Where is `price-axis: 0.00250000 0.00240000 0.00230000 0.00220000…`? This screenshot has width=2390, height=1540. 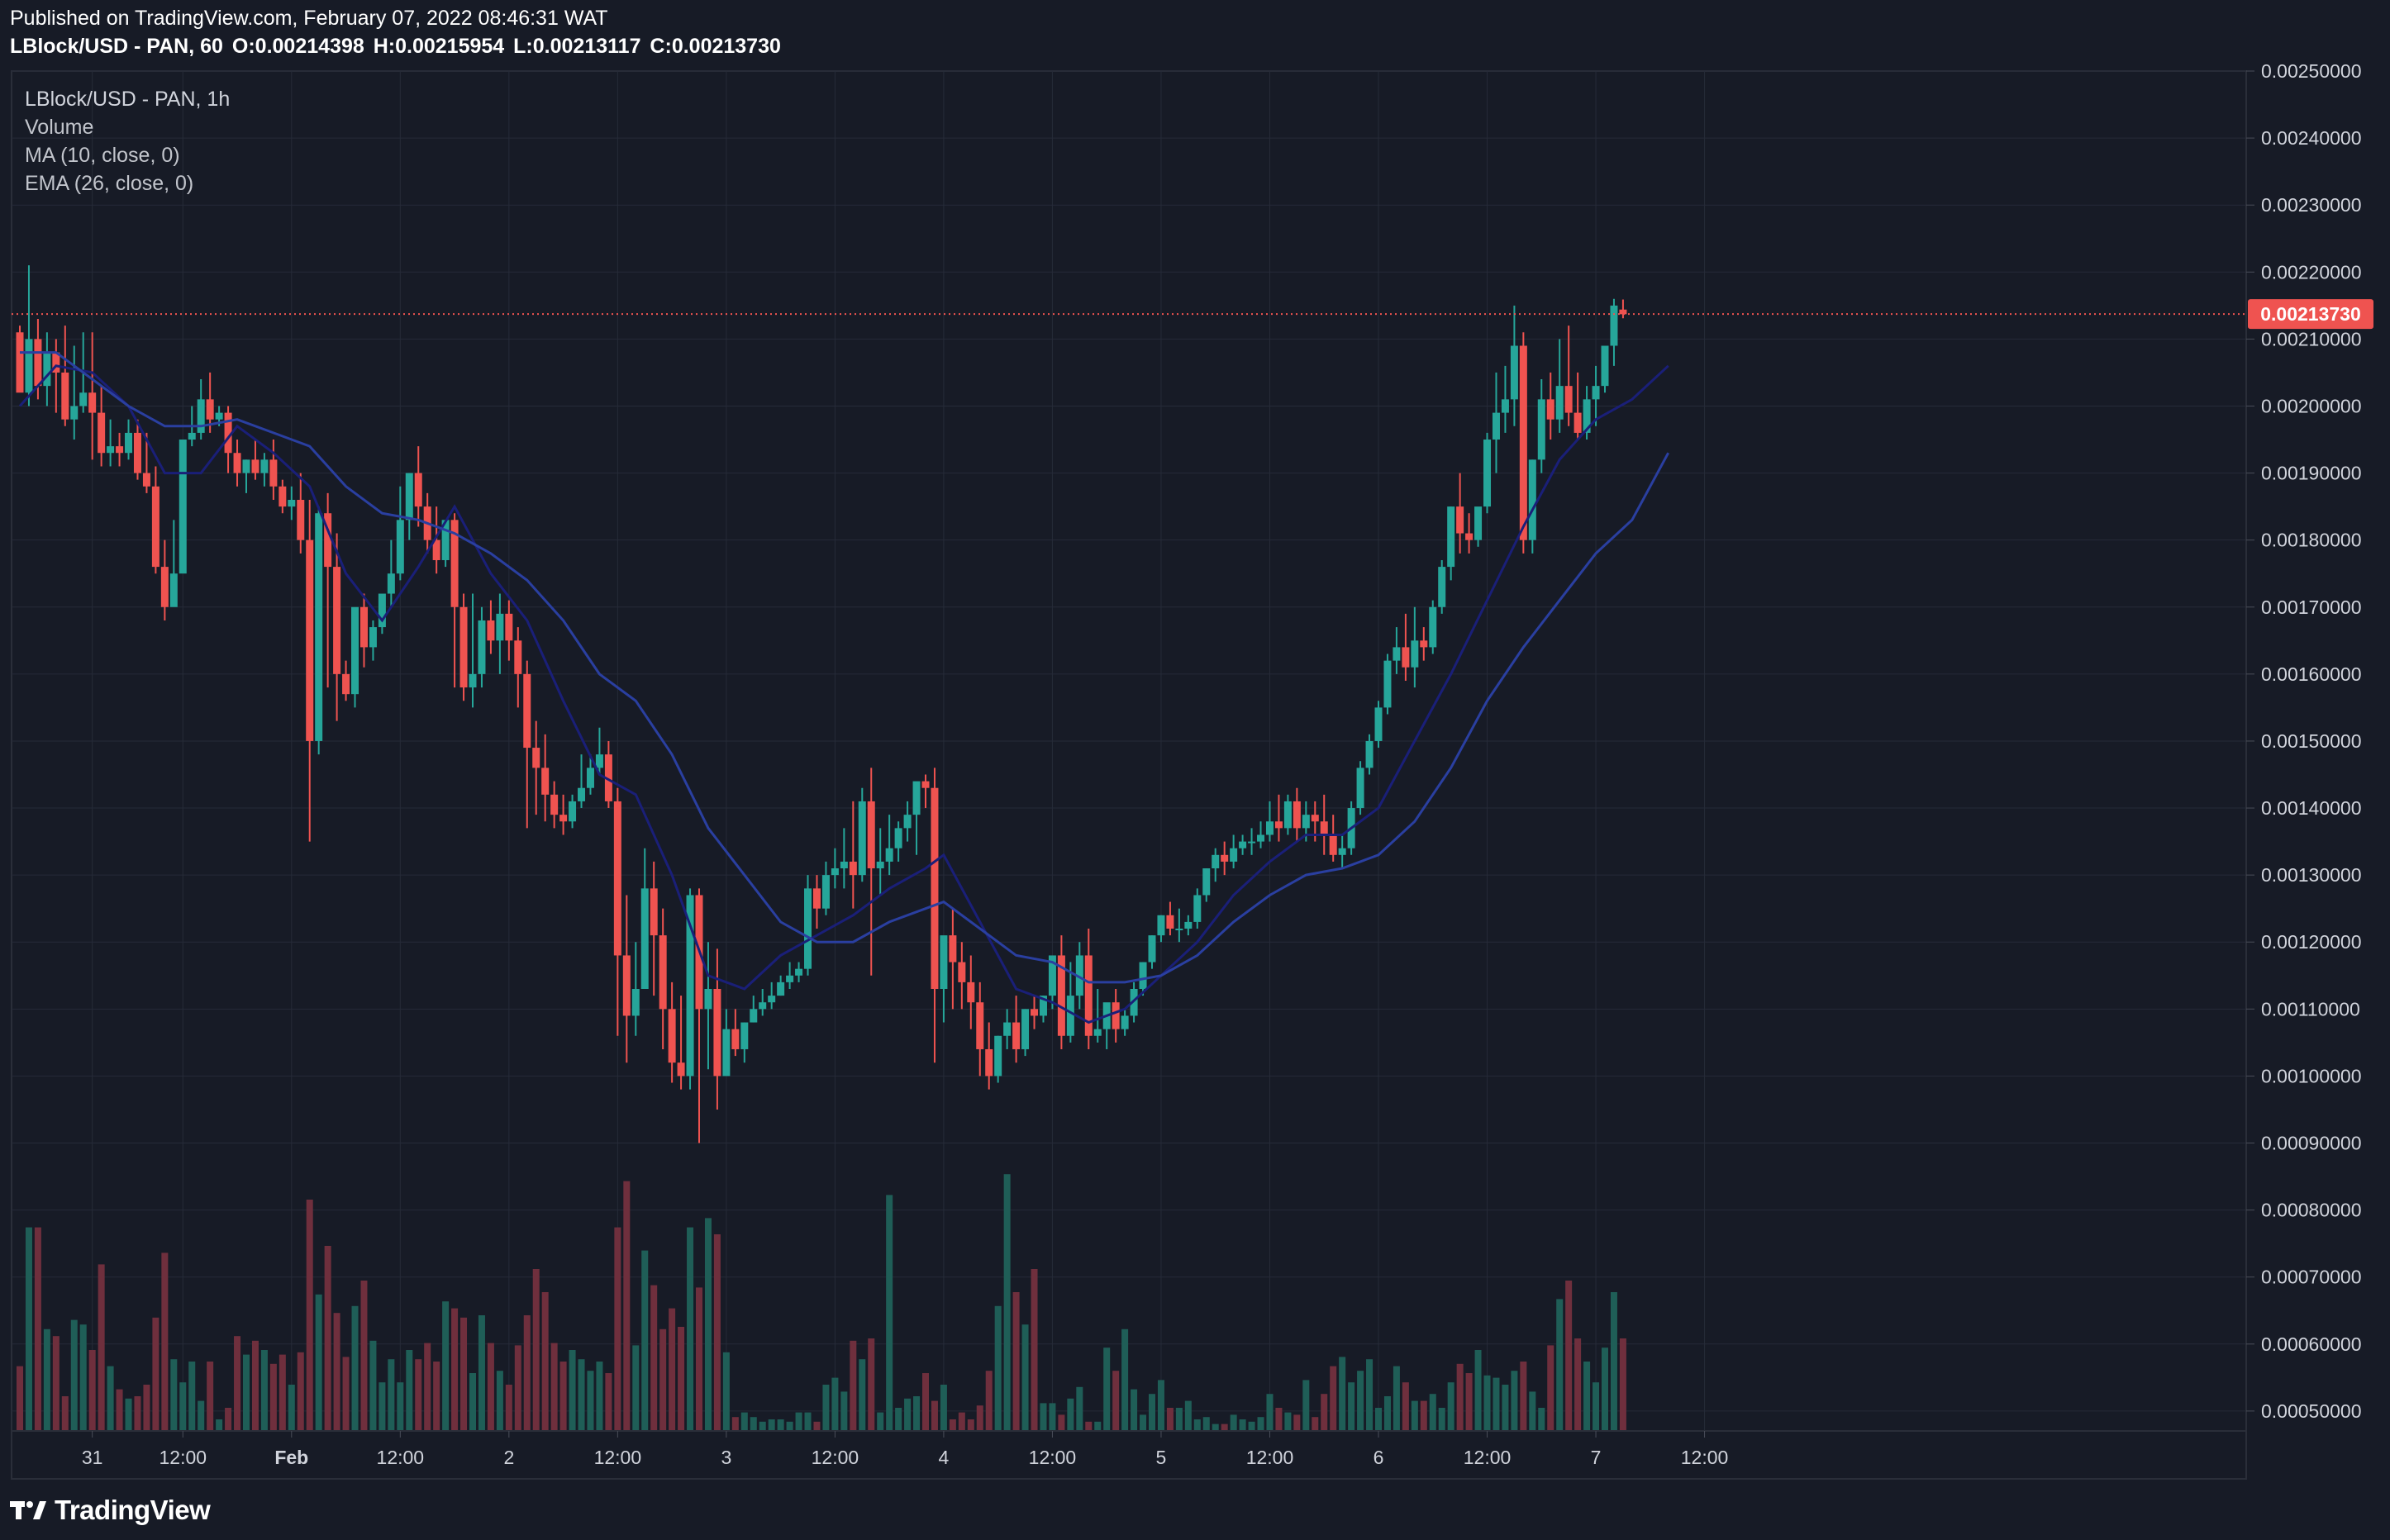
price-axis: 0.00250000 0.00240000 0.00230000 0.00220000… is located at coordinates (2303, 745).